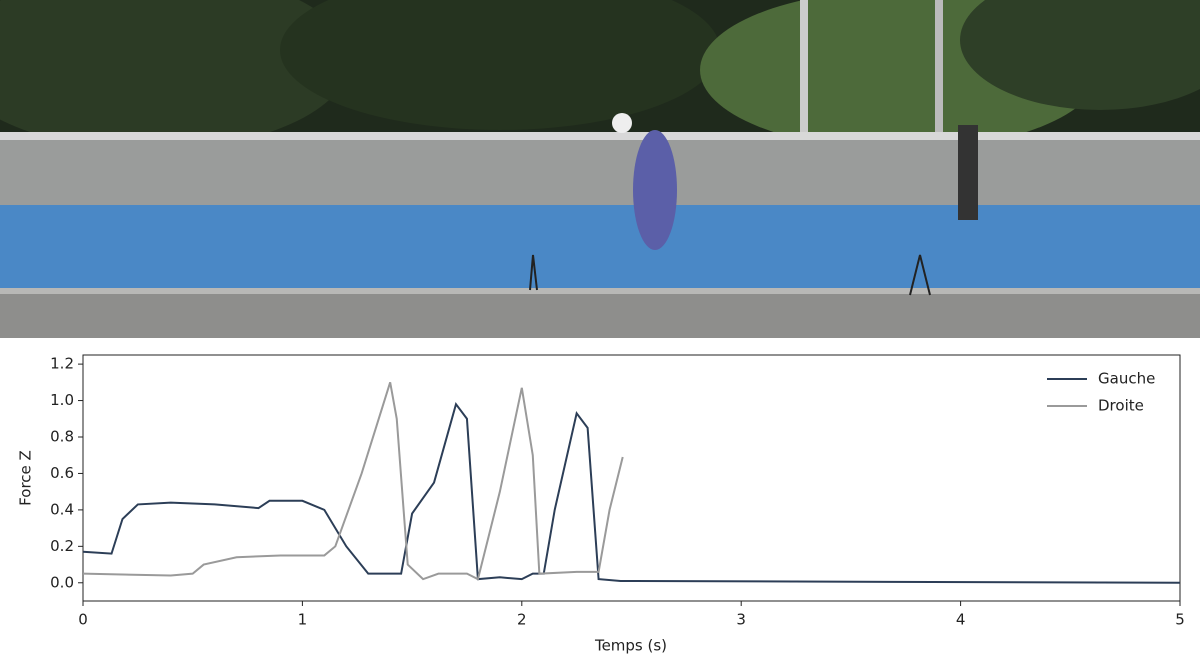 This screenshot has height=672, width=1200. I want to click on series-line, so click(353, 481).